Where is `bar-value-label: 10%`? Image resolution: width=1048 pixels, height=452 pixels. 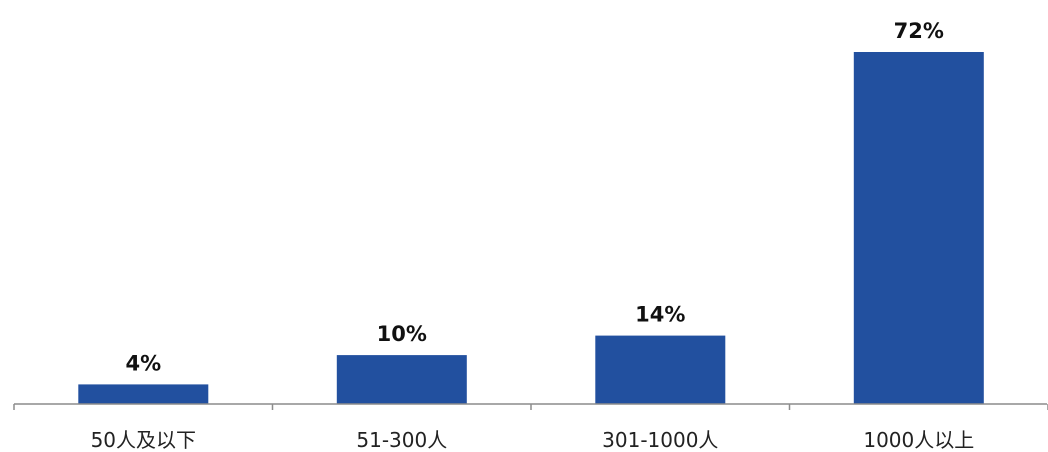 bar-value-label: 10% is located at coordinates (402, 334).